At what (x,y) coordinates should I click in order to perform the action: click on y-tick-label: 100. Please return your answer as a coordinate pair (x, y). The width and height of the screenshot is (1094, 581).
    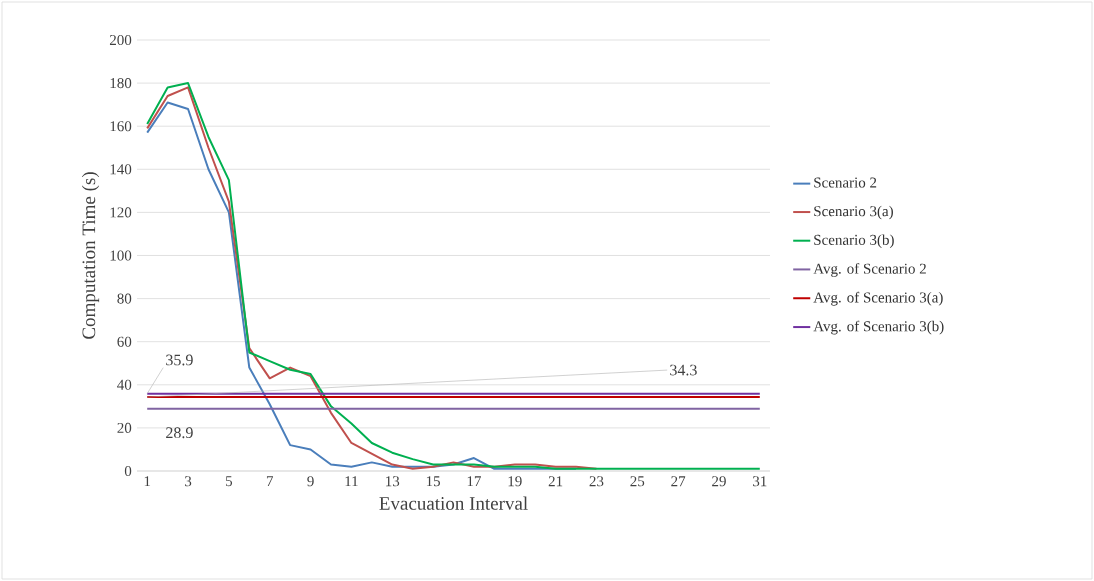
    Looking at the image, I should click on (121, 255).